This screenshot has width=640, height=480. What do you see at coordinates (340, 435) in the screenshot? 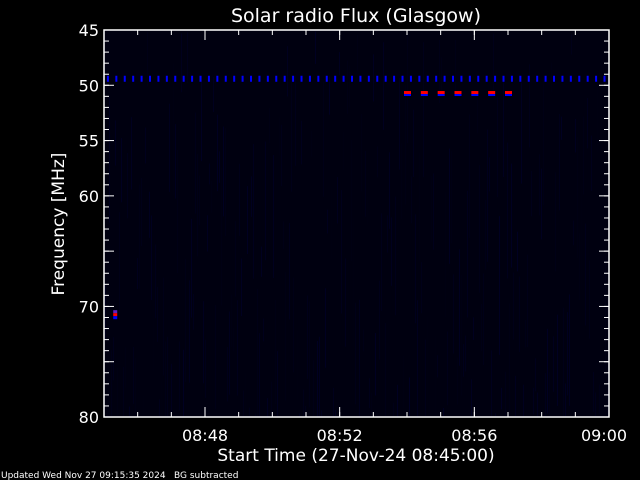
I see `x-tick-label: 08:52` at bounding box center [340, 435].